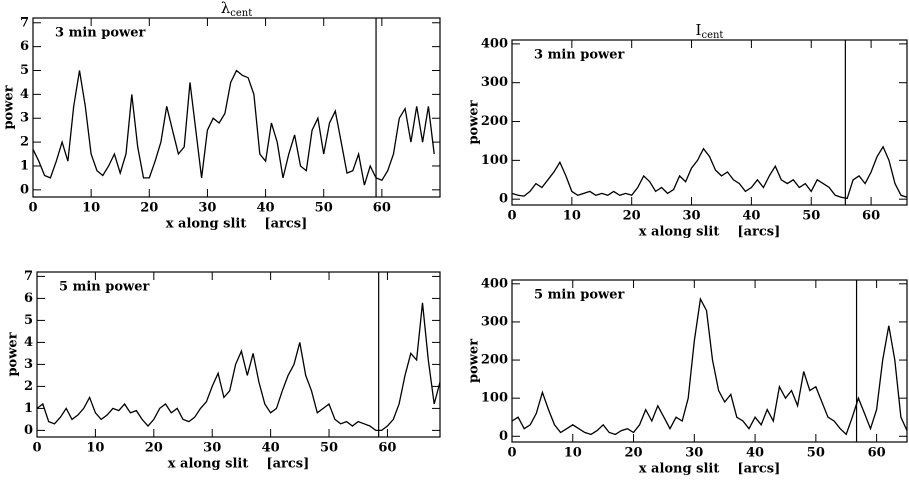 The height and width of the screenshot is (481, 909). I want to click on title-main: λ, so click(226, 8).